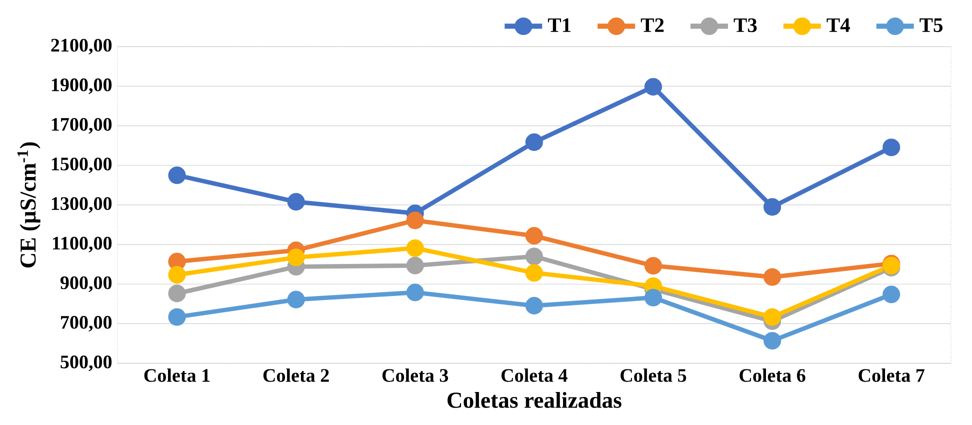 This screenshot has height=425, width=972. What do you see at coordinates (82, 126) in the screenshot?
I see `y-tick-label: 1700,00` at bounding box center [82, 126].